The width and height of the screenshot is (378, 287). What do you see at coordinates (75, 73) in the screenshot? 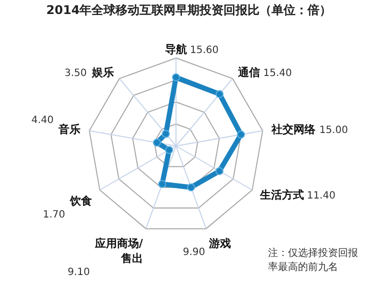
I see `text: 3.50` at bounding box center [75, 73].